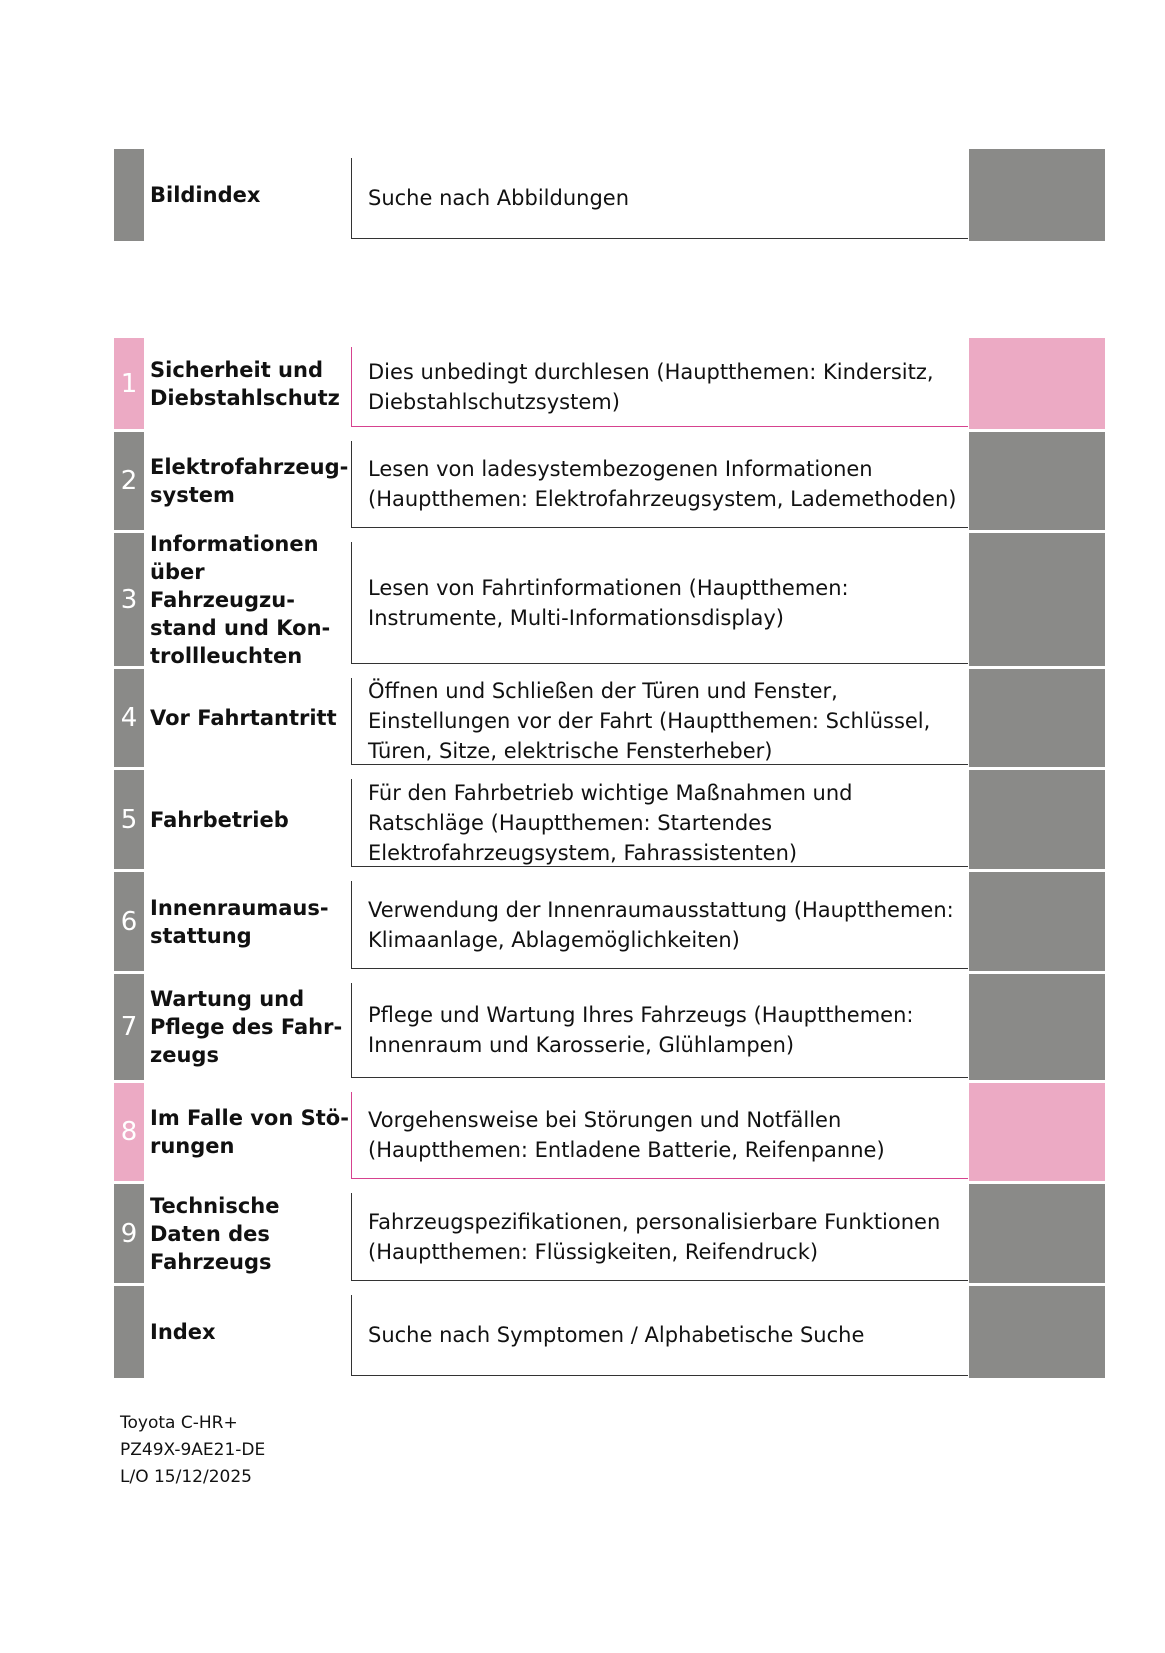 The width and height of the screenshot is (1165, 1653). Describe the element at coordinates (179, 1423) in the screenshot. I see `footer-model: Toyota C-HR+` at that location.